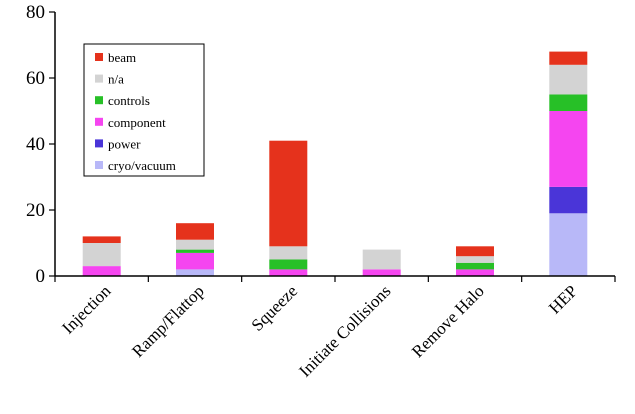 Image resolution: width=635 pixels, height=414 pixels. What do you see at coordinates (568, 58) in the screenshot?
I see `bar-segment-hep-beam` at bounding box center [568, 58].